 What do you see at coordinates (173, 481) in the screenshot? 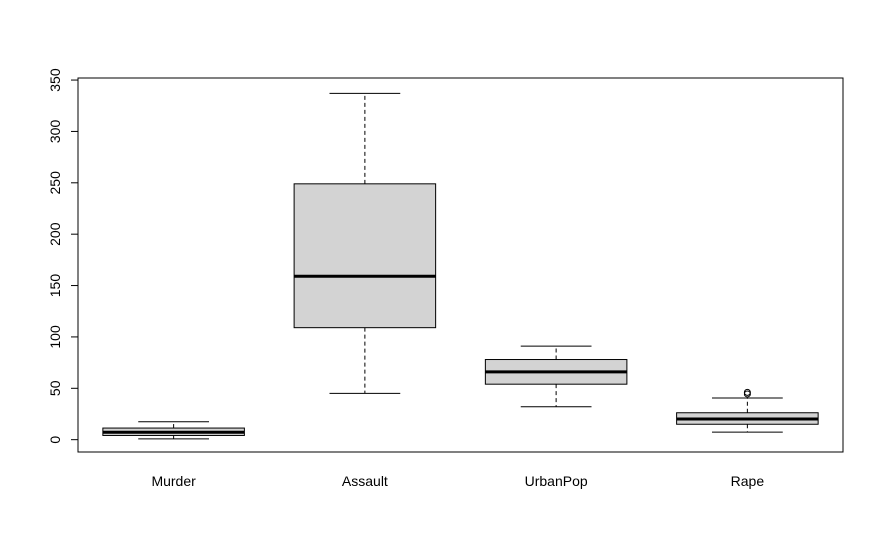
I see `x-category-label: Murder` at bounding box center [173, 481].